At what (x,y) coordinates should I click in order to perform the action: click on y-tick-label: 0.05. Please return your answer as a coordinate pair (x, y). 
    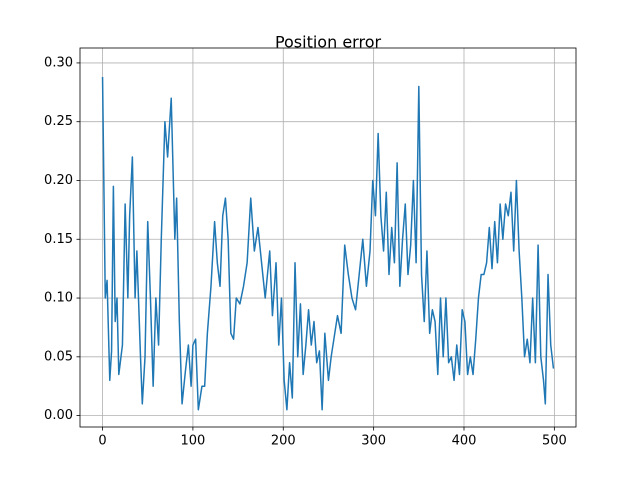
    Looking at the image, I should click on (58, 356).